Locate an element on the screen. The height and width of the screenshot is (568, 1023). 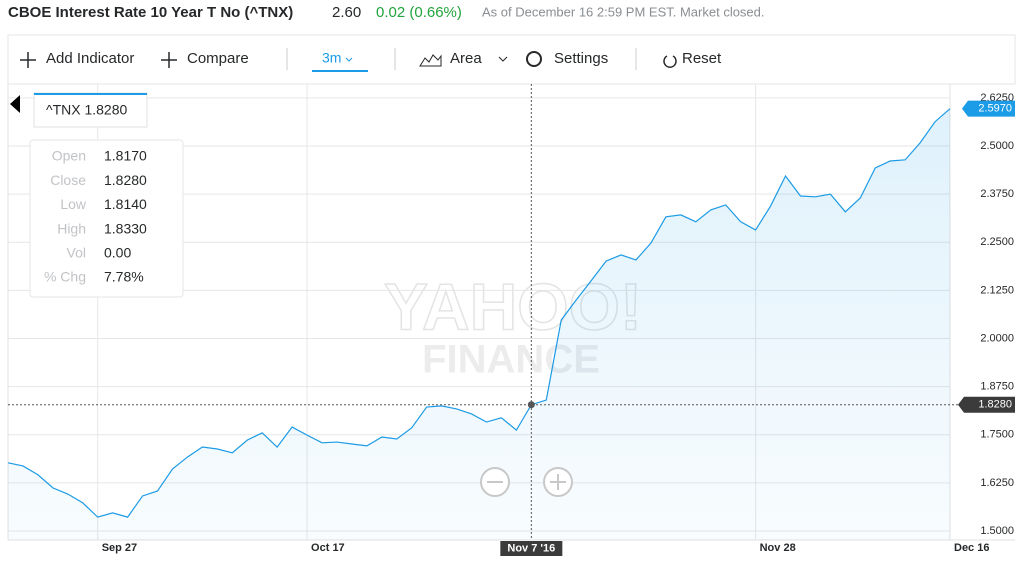
quote-title: CBOE Interest Rate 10 Year T No (^TNX) is located at coordinates (150, 12).